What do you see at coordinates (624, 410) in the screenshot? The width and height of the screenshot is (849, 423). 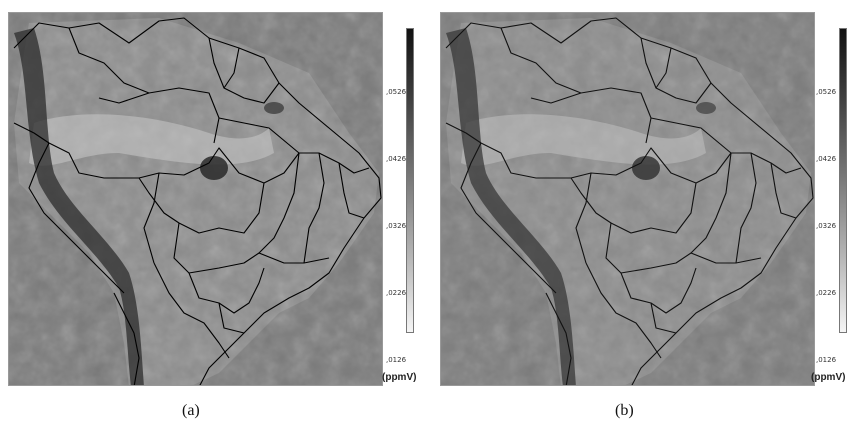 I see `caption-b: (b)` at bounding box center [624, 410].